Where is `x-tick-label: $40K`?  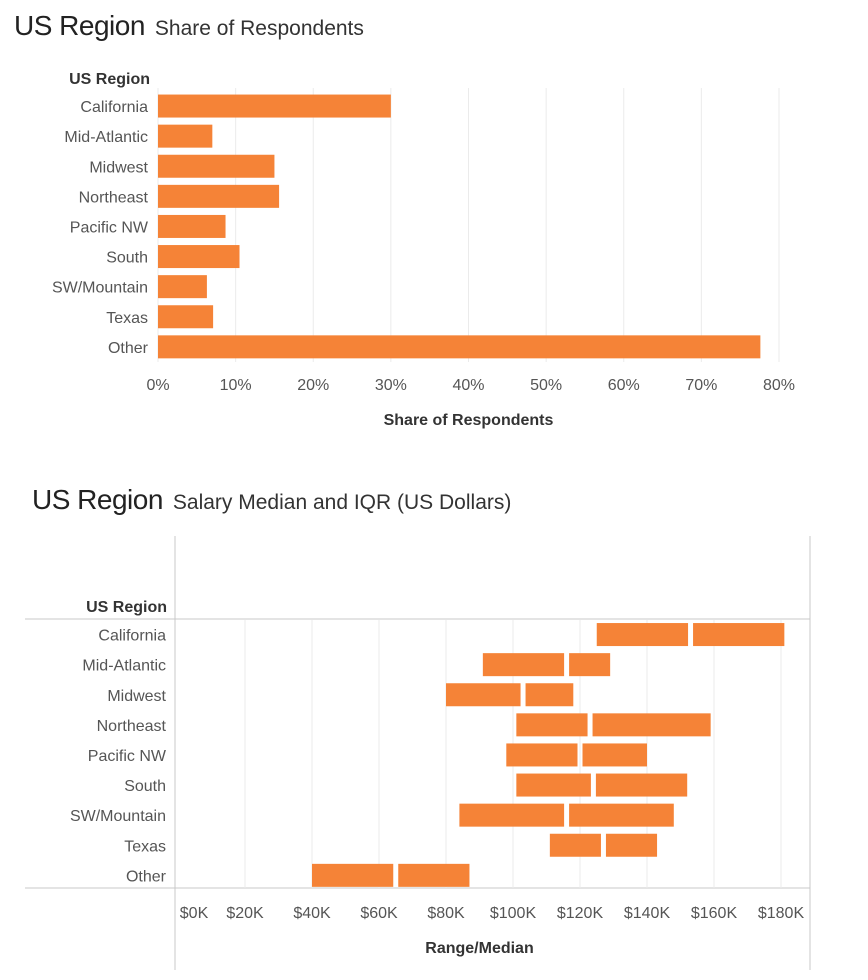 x-tick-label: $40K is located at coordinates (312, 913).